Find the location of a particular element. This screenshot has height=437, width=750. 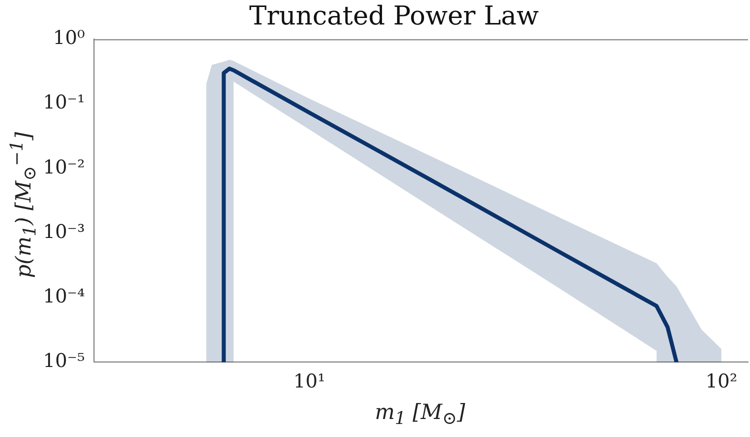

y-tick-label: 10⁻⁵ is located at coordinates (63, 361).